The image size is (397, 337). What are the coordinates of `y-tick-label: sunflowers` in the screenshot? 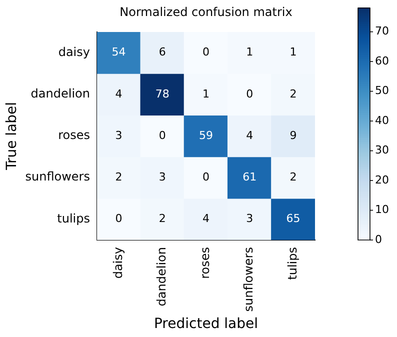 It's located at (57, 177).